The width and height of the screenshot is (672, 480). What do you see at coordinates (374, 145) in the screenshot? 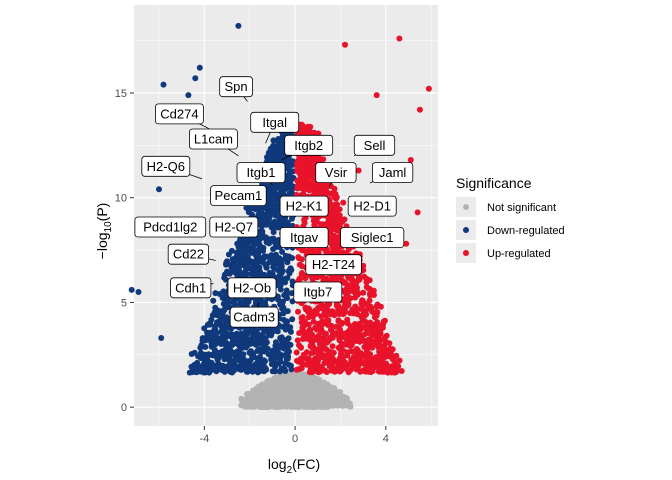
I see `gene-label-sell: Sell` at bounding box center [374, 145].